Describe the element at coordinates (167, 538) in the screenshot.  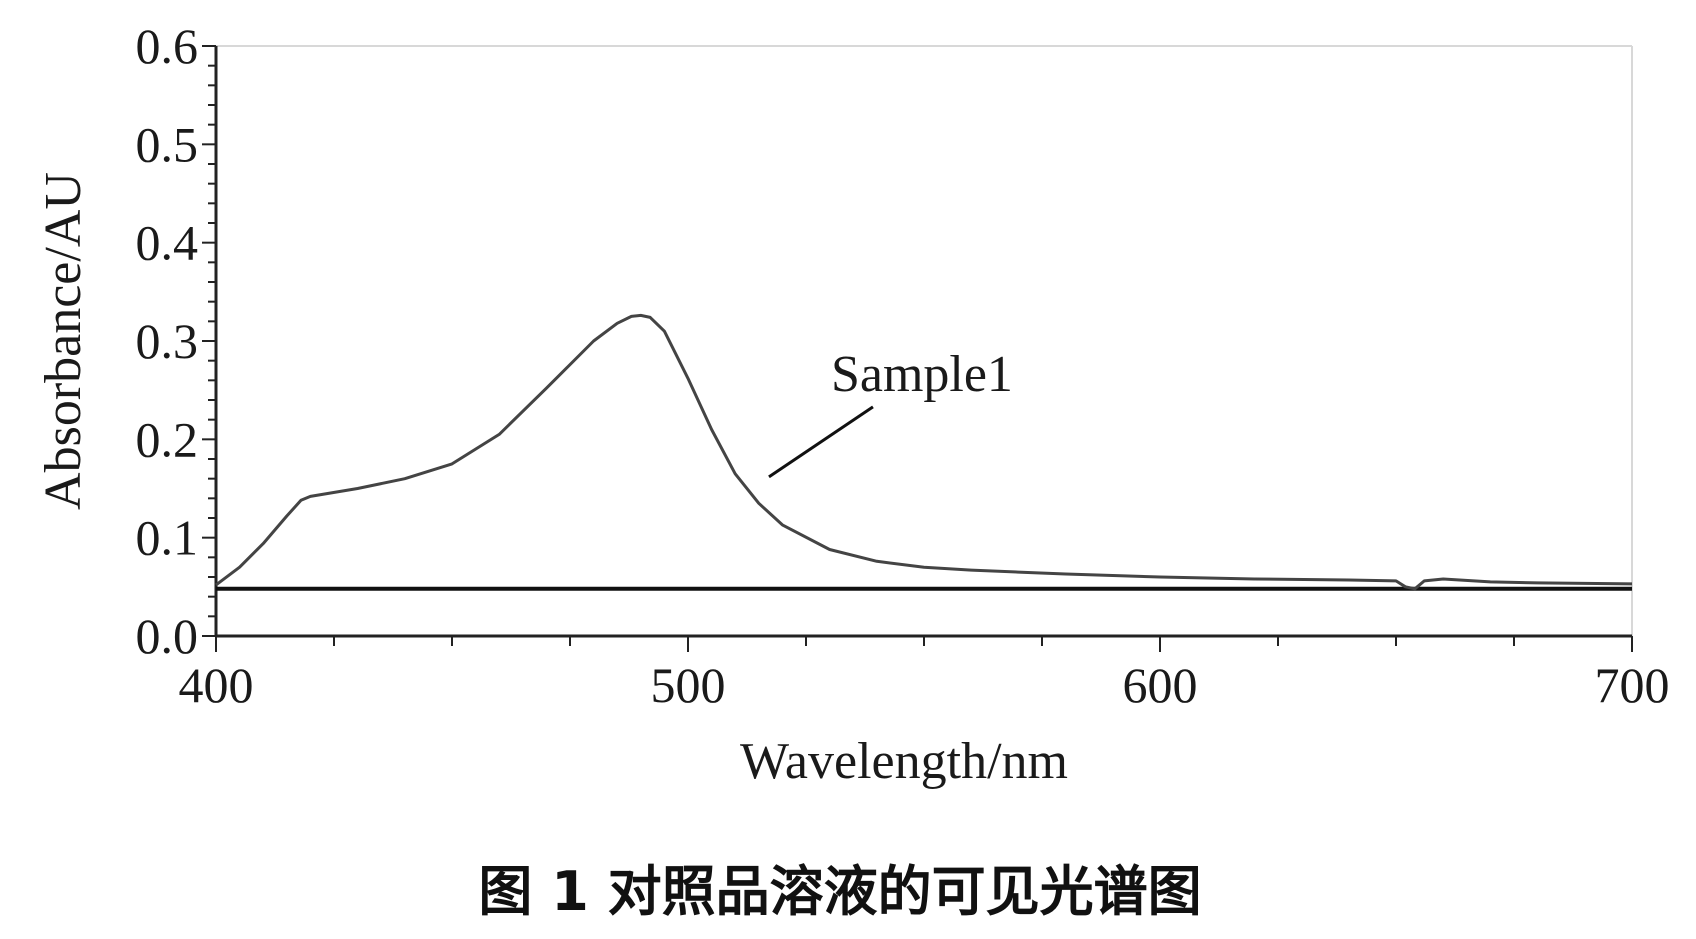
I see `y-tick-label: 0.1` at that location.